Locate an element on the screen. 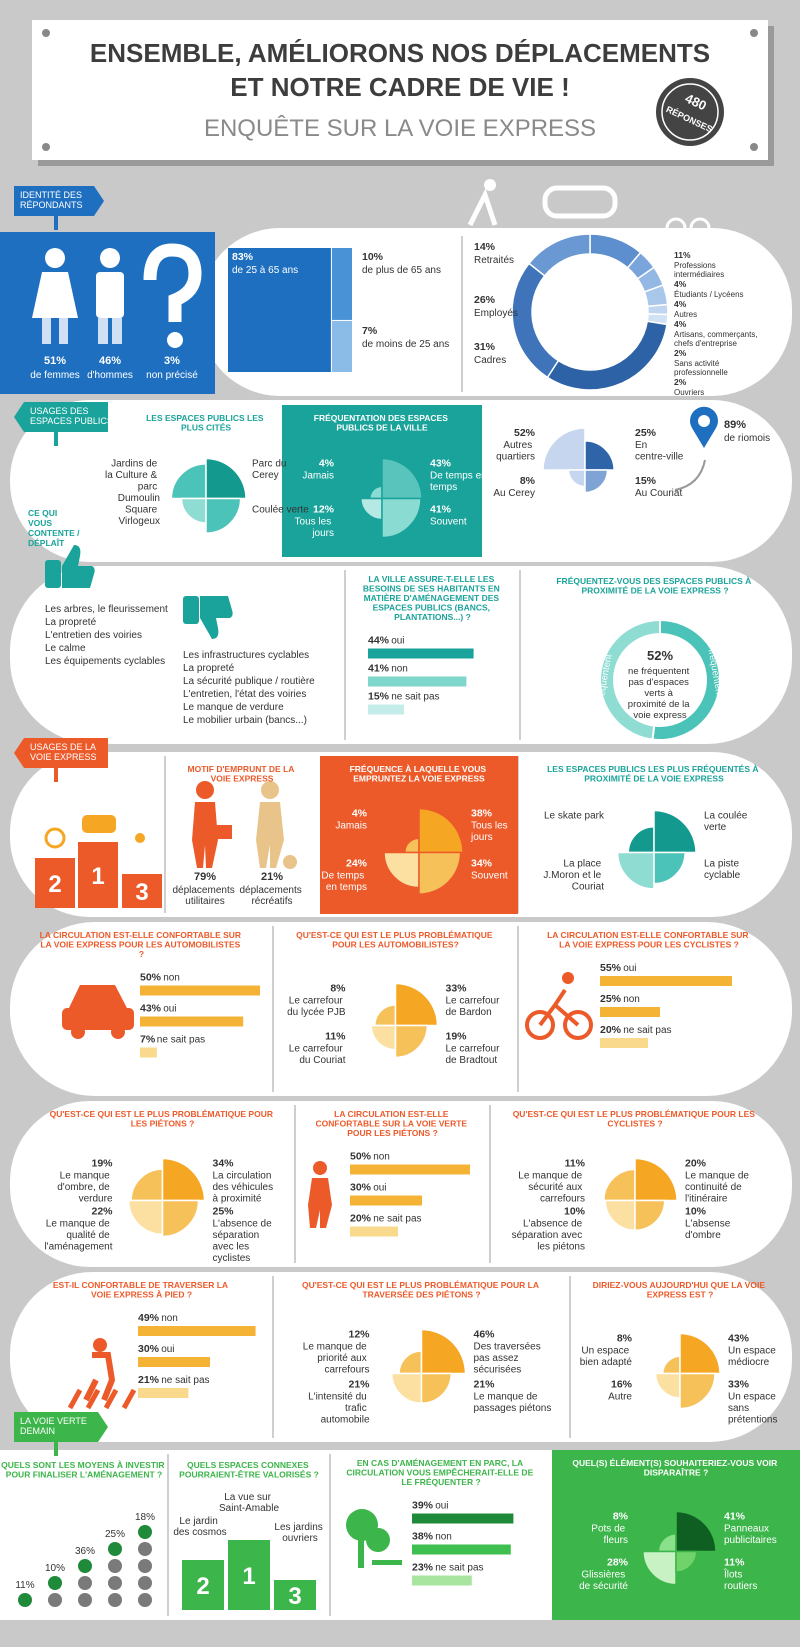 This screenshot has width=800, height=1647. text-line: Professions is located at coordinates (696, 265).